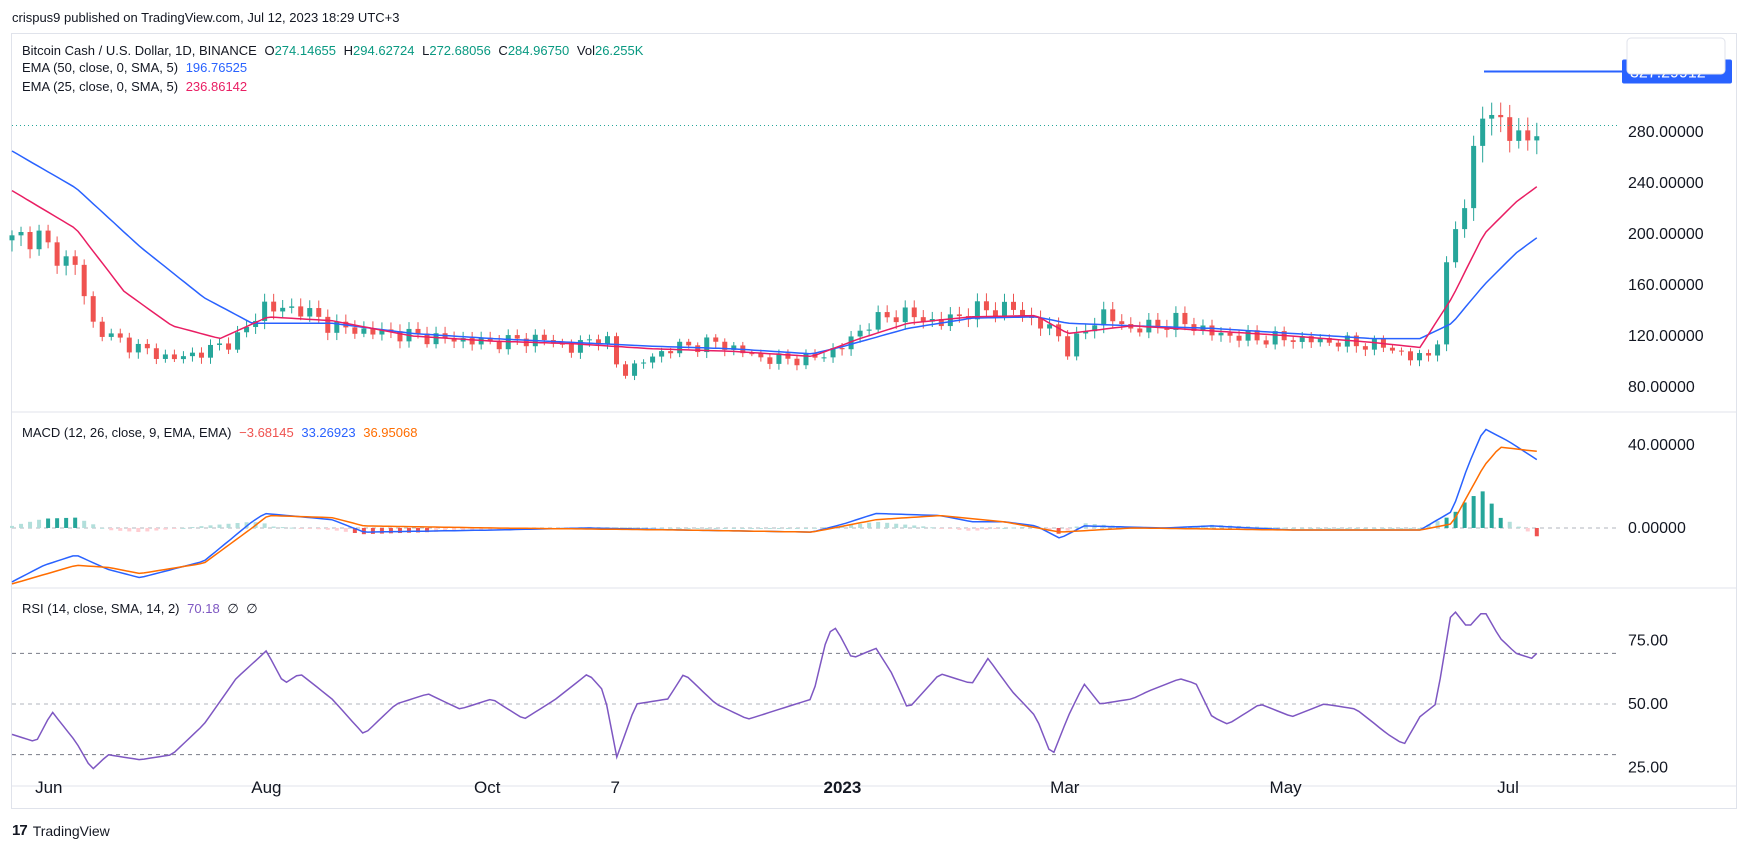 The width and height of the screenshot is (1747, 855). Describe the element at coordinates (328, 432) in the screenshot. I see `macd-line-value: 33.26923` at that location.